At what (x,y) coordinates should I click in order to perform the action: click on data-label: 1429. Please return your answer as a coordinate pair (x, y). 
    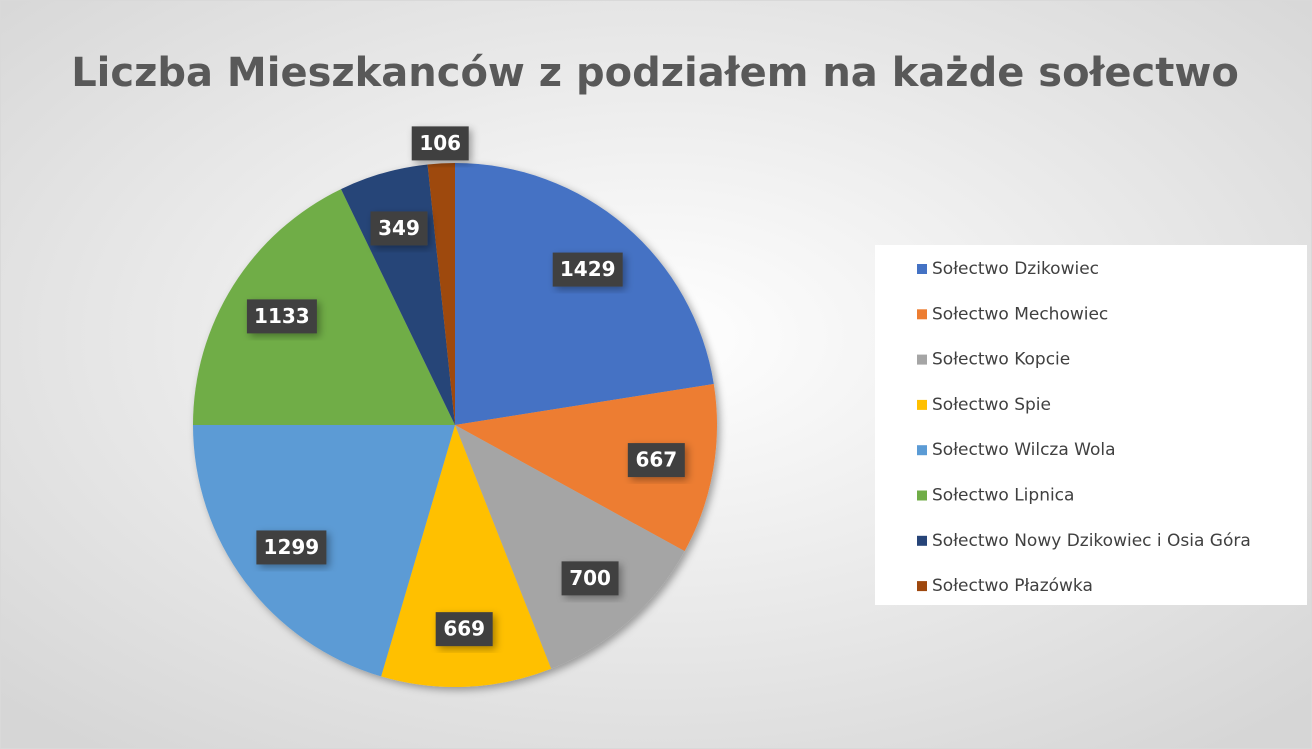
    Looking at the image, I should click on (588, 269).